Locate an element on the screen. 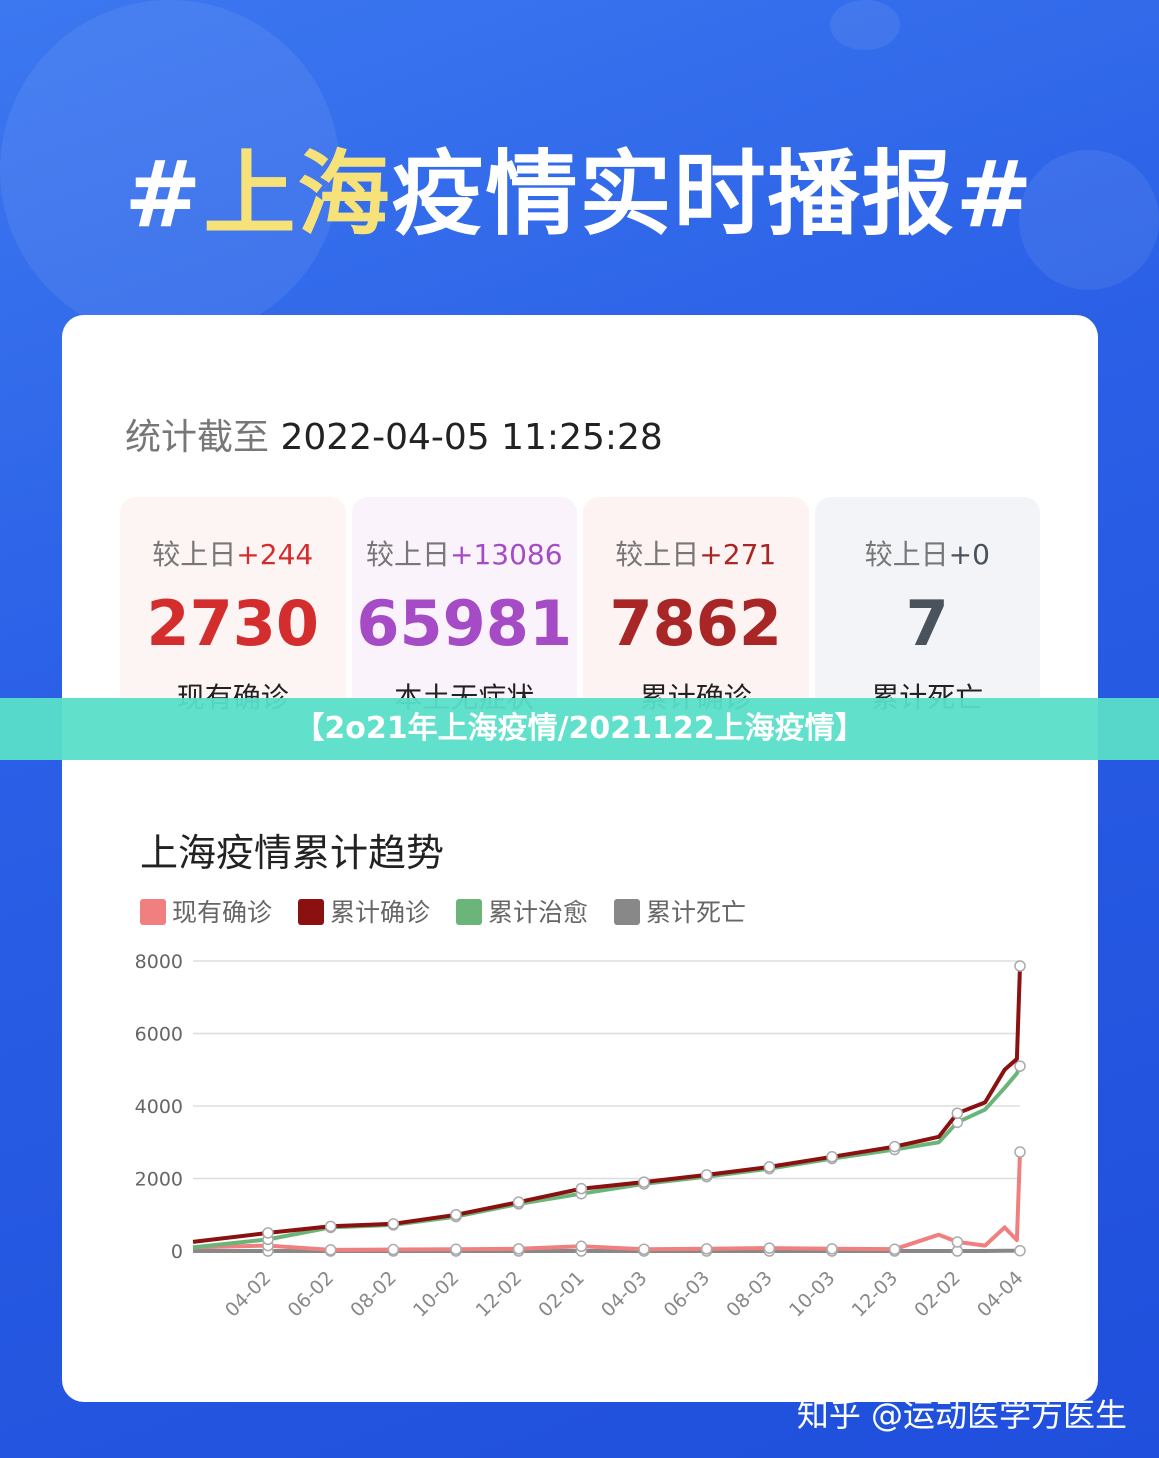  stat-card: 较上日+0 7 累计死亡 is located at coordinates (927, 607).